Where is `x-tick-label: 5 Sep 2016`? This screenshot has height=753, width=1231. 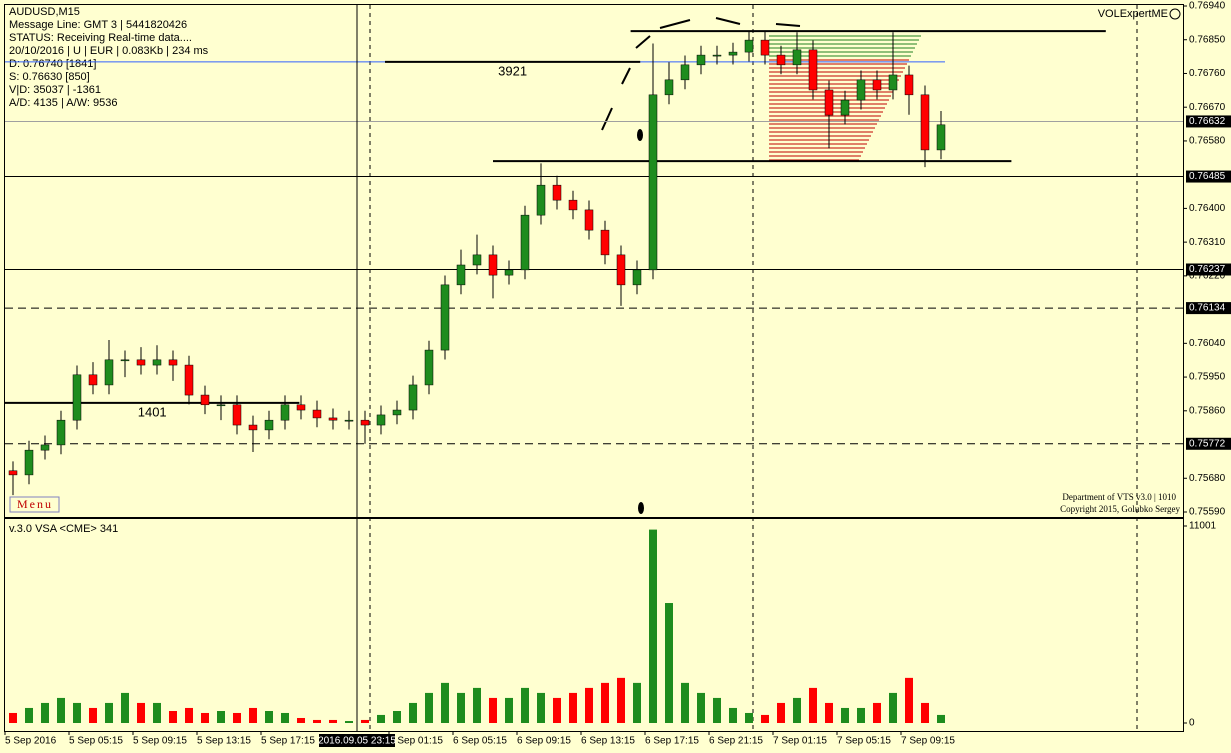
x-tick-label: 5 Sep 2016 is located at coordinates (31, 741).